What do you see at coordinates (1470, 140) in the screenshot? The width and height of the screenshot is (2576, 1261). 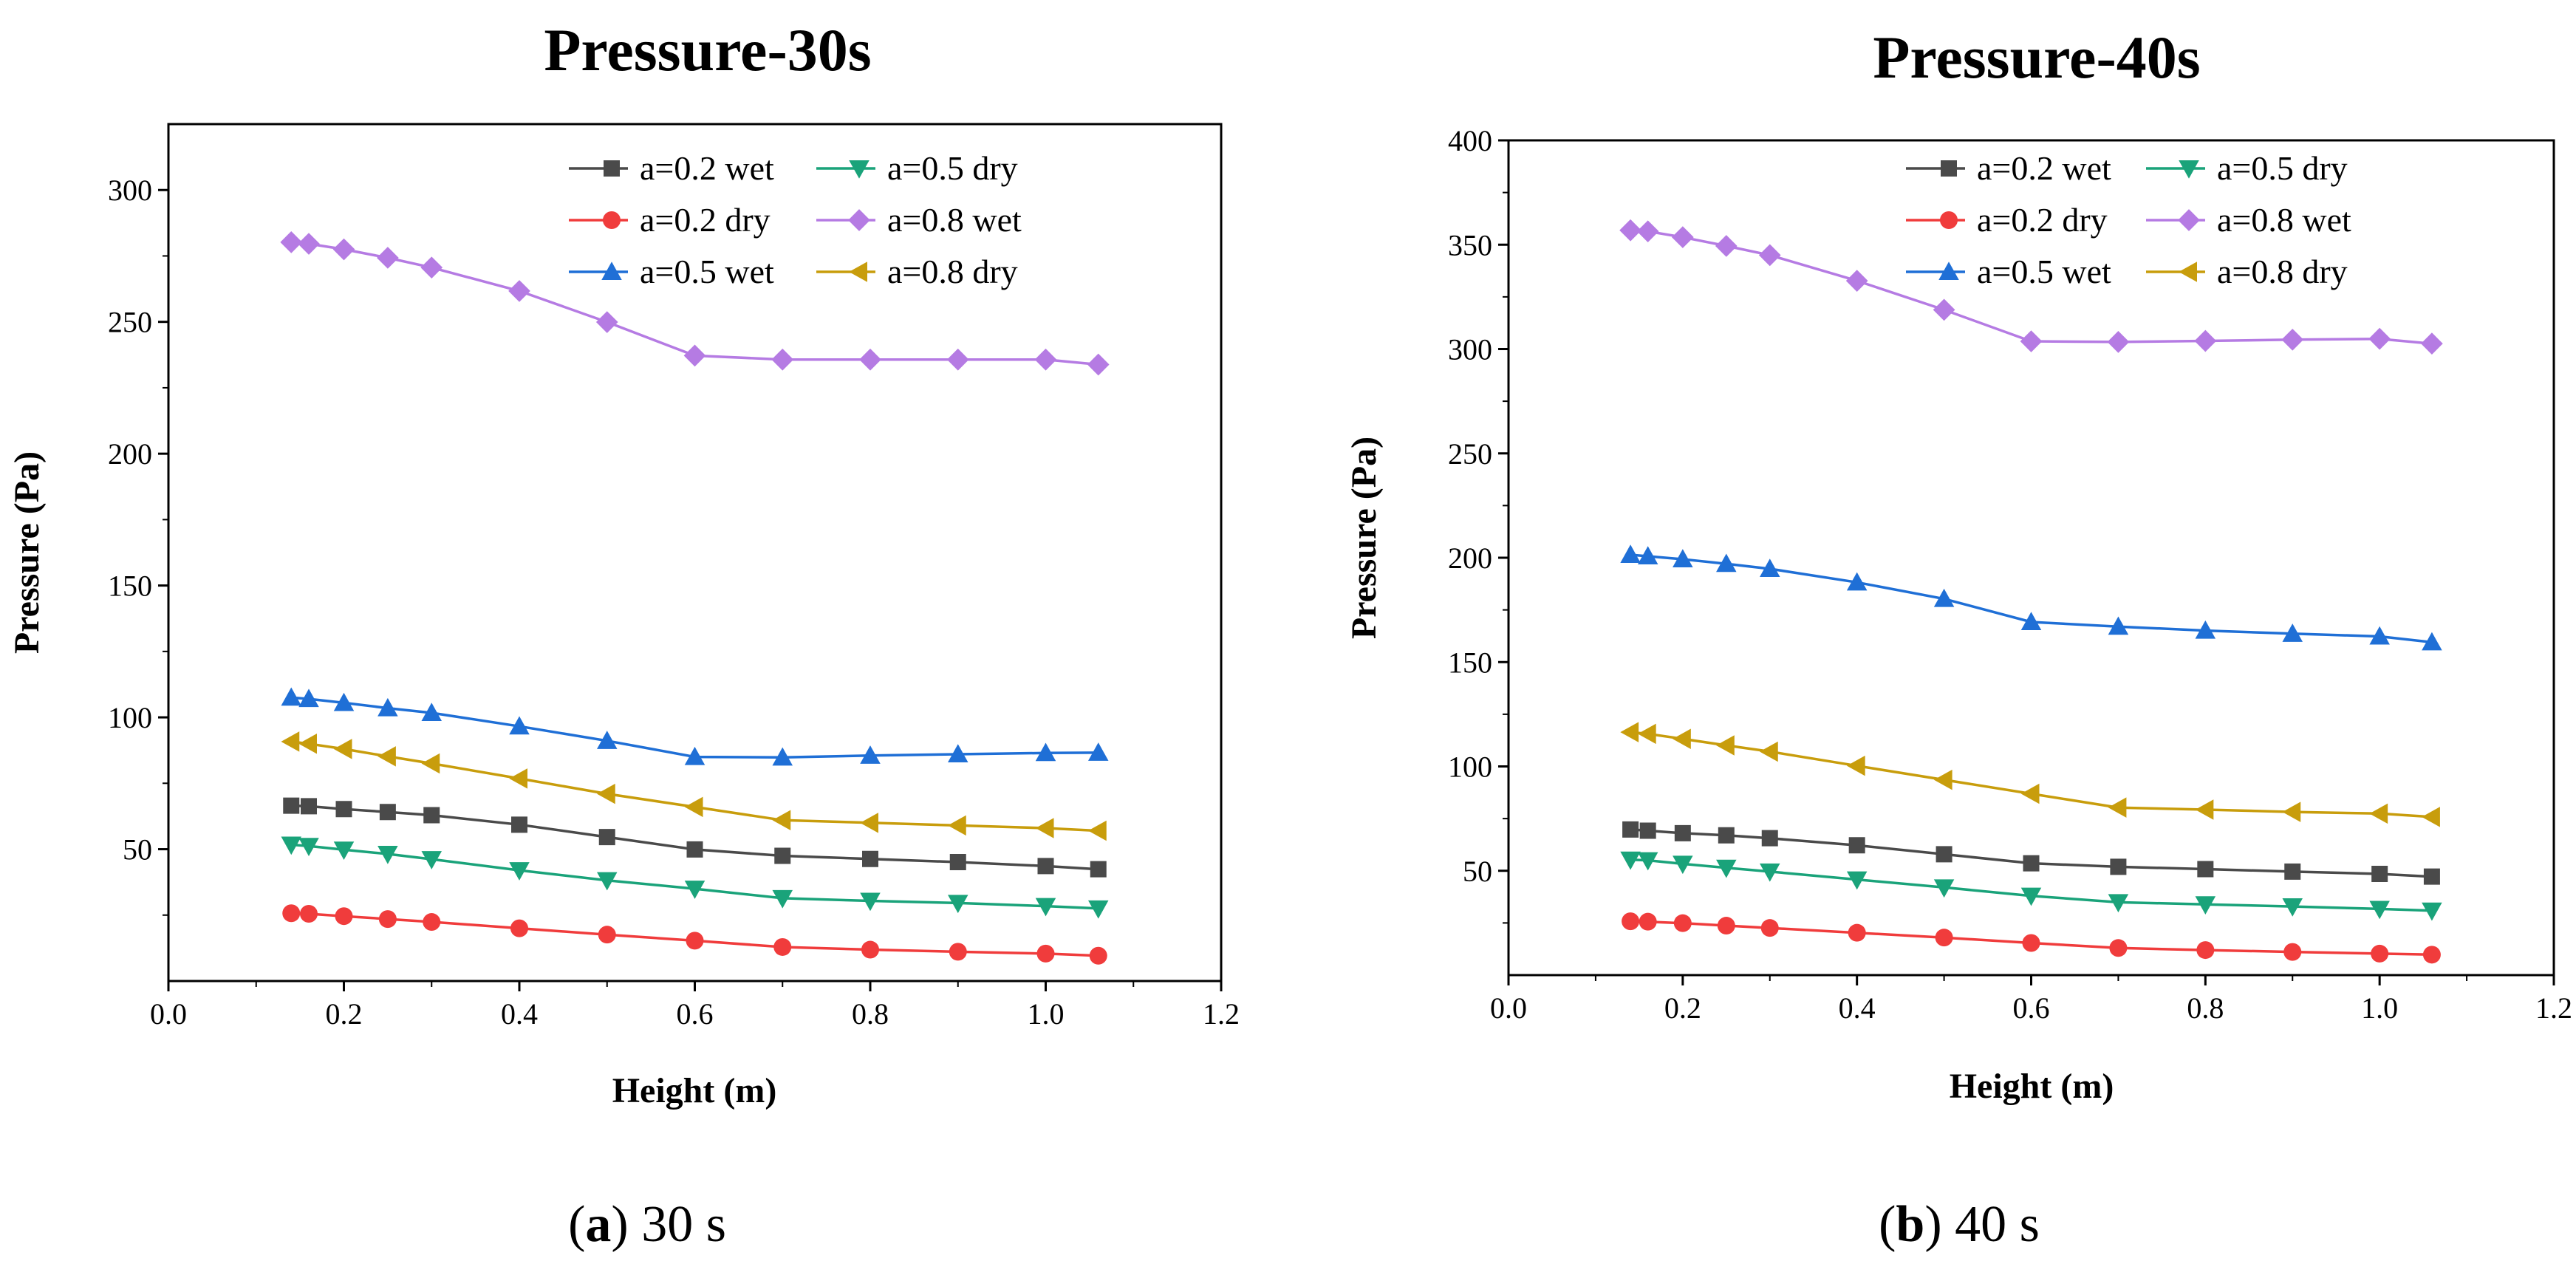 I see `ytick-label: 400` at bounding box center [1470, 140].